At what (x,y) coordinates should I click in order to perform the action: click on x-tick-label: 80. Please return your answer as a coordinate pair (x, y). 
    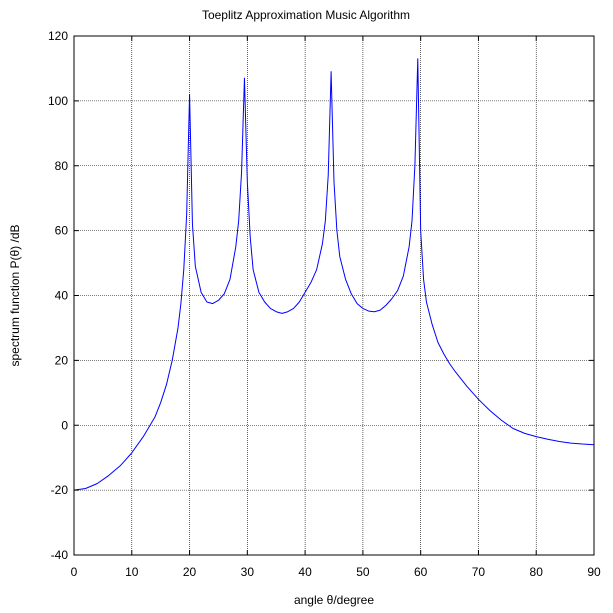
    Looking at the image, I should click on (537, 572).